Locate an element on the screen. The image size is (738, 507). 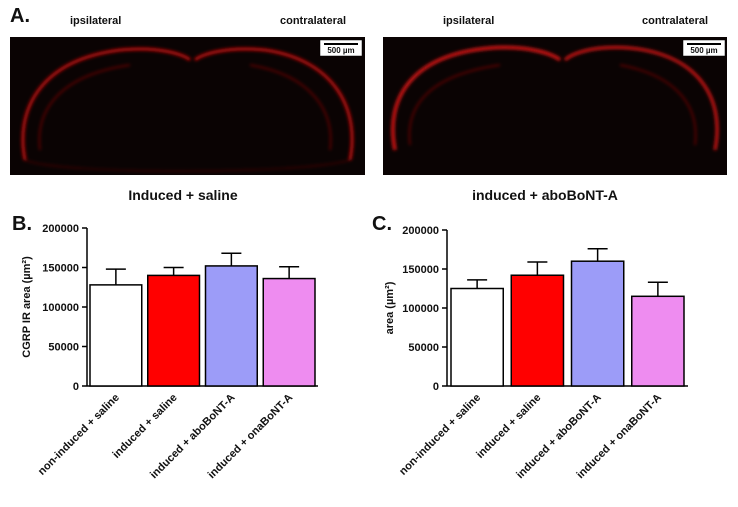
image-caption: induced + aboBoNT-A is located at coordinates (545, 195).